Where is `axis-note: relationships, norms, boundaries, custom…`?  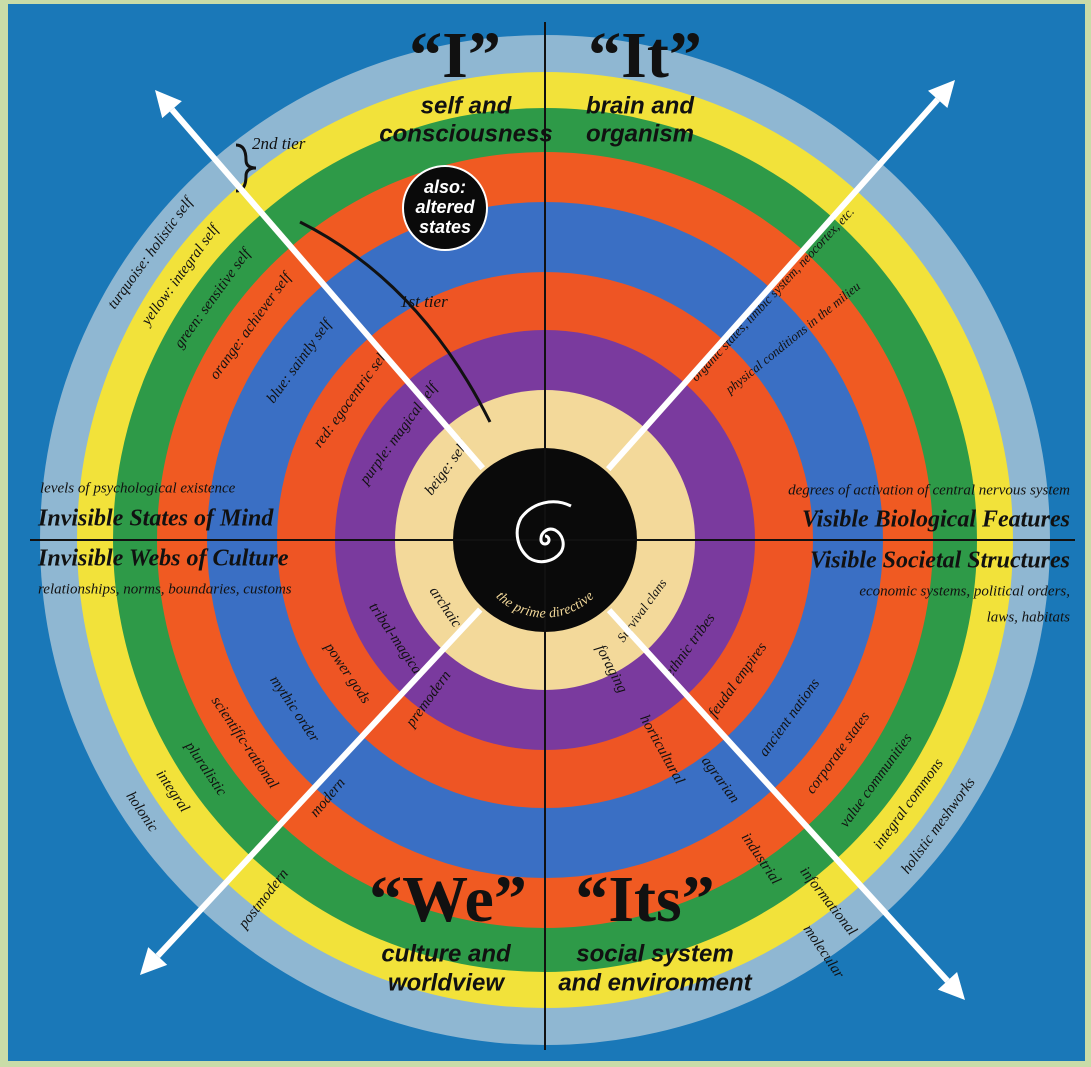
axis-note: relationships, norms, boundaries, custom… is located at coordinates (165, 589).